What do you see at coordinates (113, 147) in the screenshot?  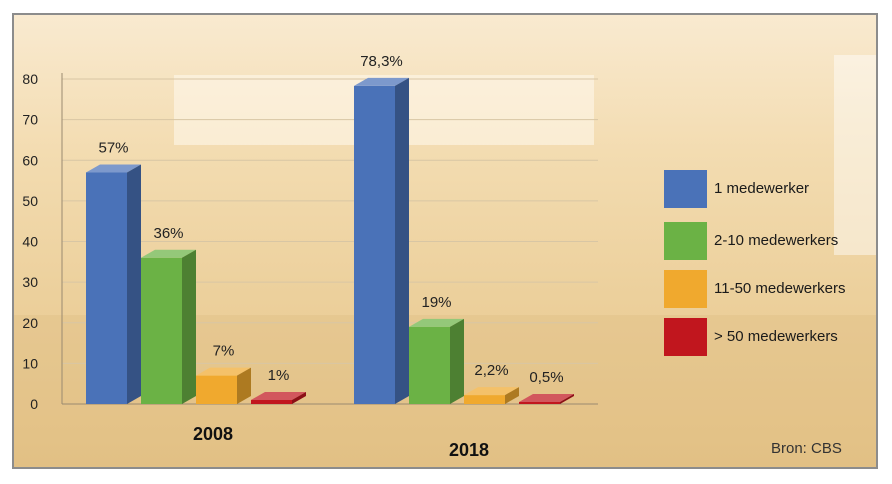 I see `data-label: 57%` at bounding box center [113, 147].